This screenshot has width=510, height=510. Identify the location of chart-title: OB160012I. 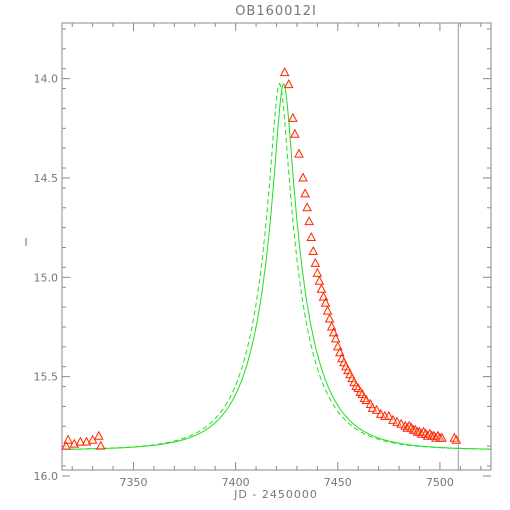
(276, 11).